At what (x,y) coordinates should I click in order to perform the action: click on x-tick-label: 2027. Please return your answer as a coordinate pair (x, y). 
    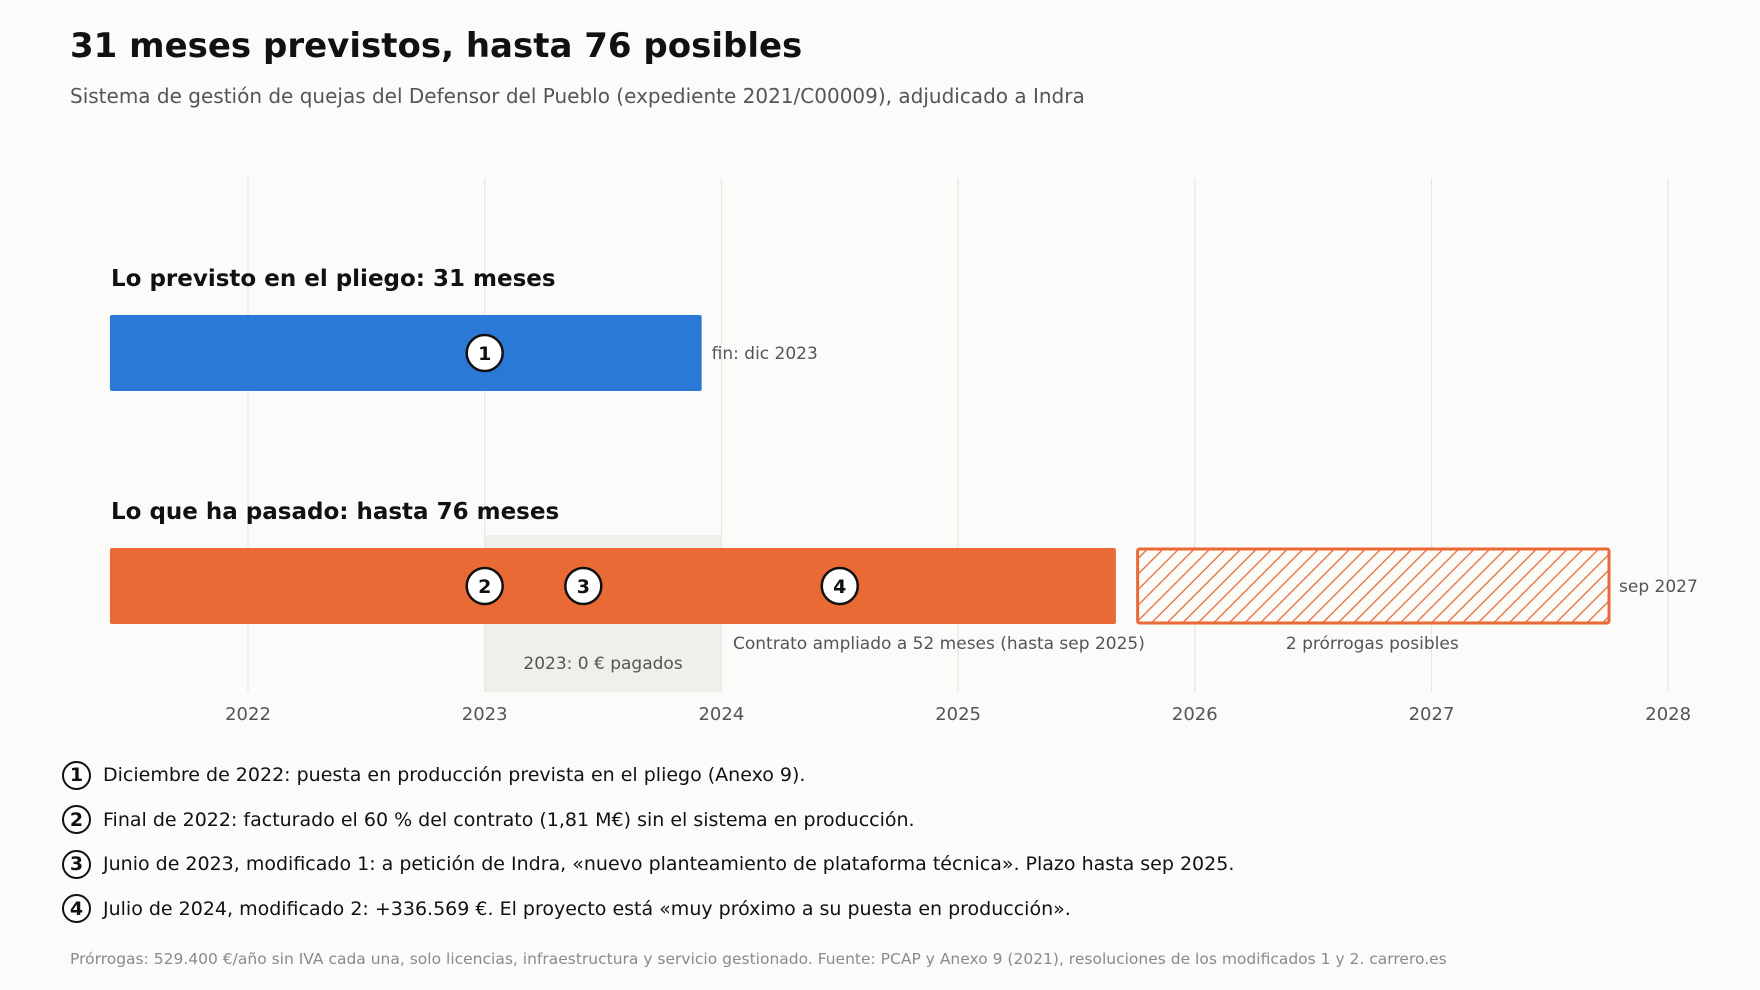
    Looking at the image, I should click on (1432, 714).